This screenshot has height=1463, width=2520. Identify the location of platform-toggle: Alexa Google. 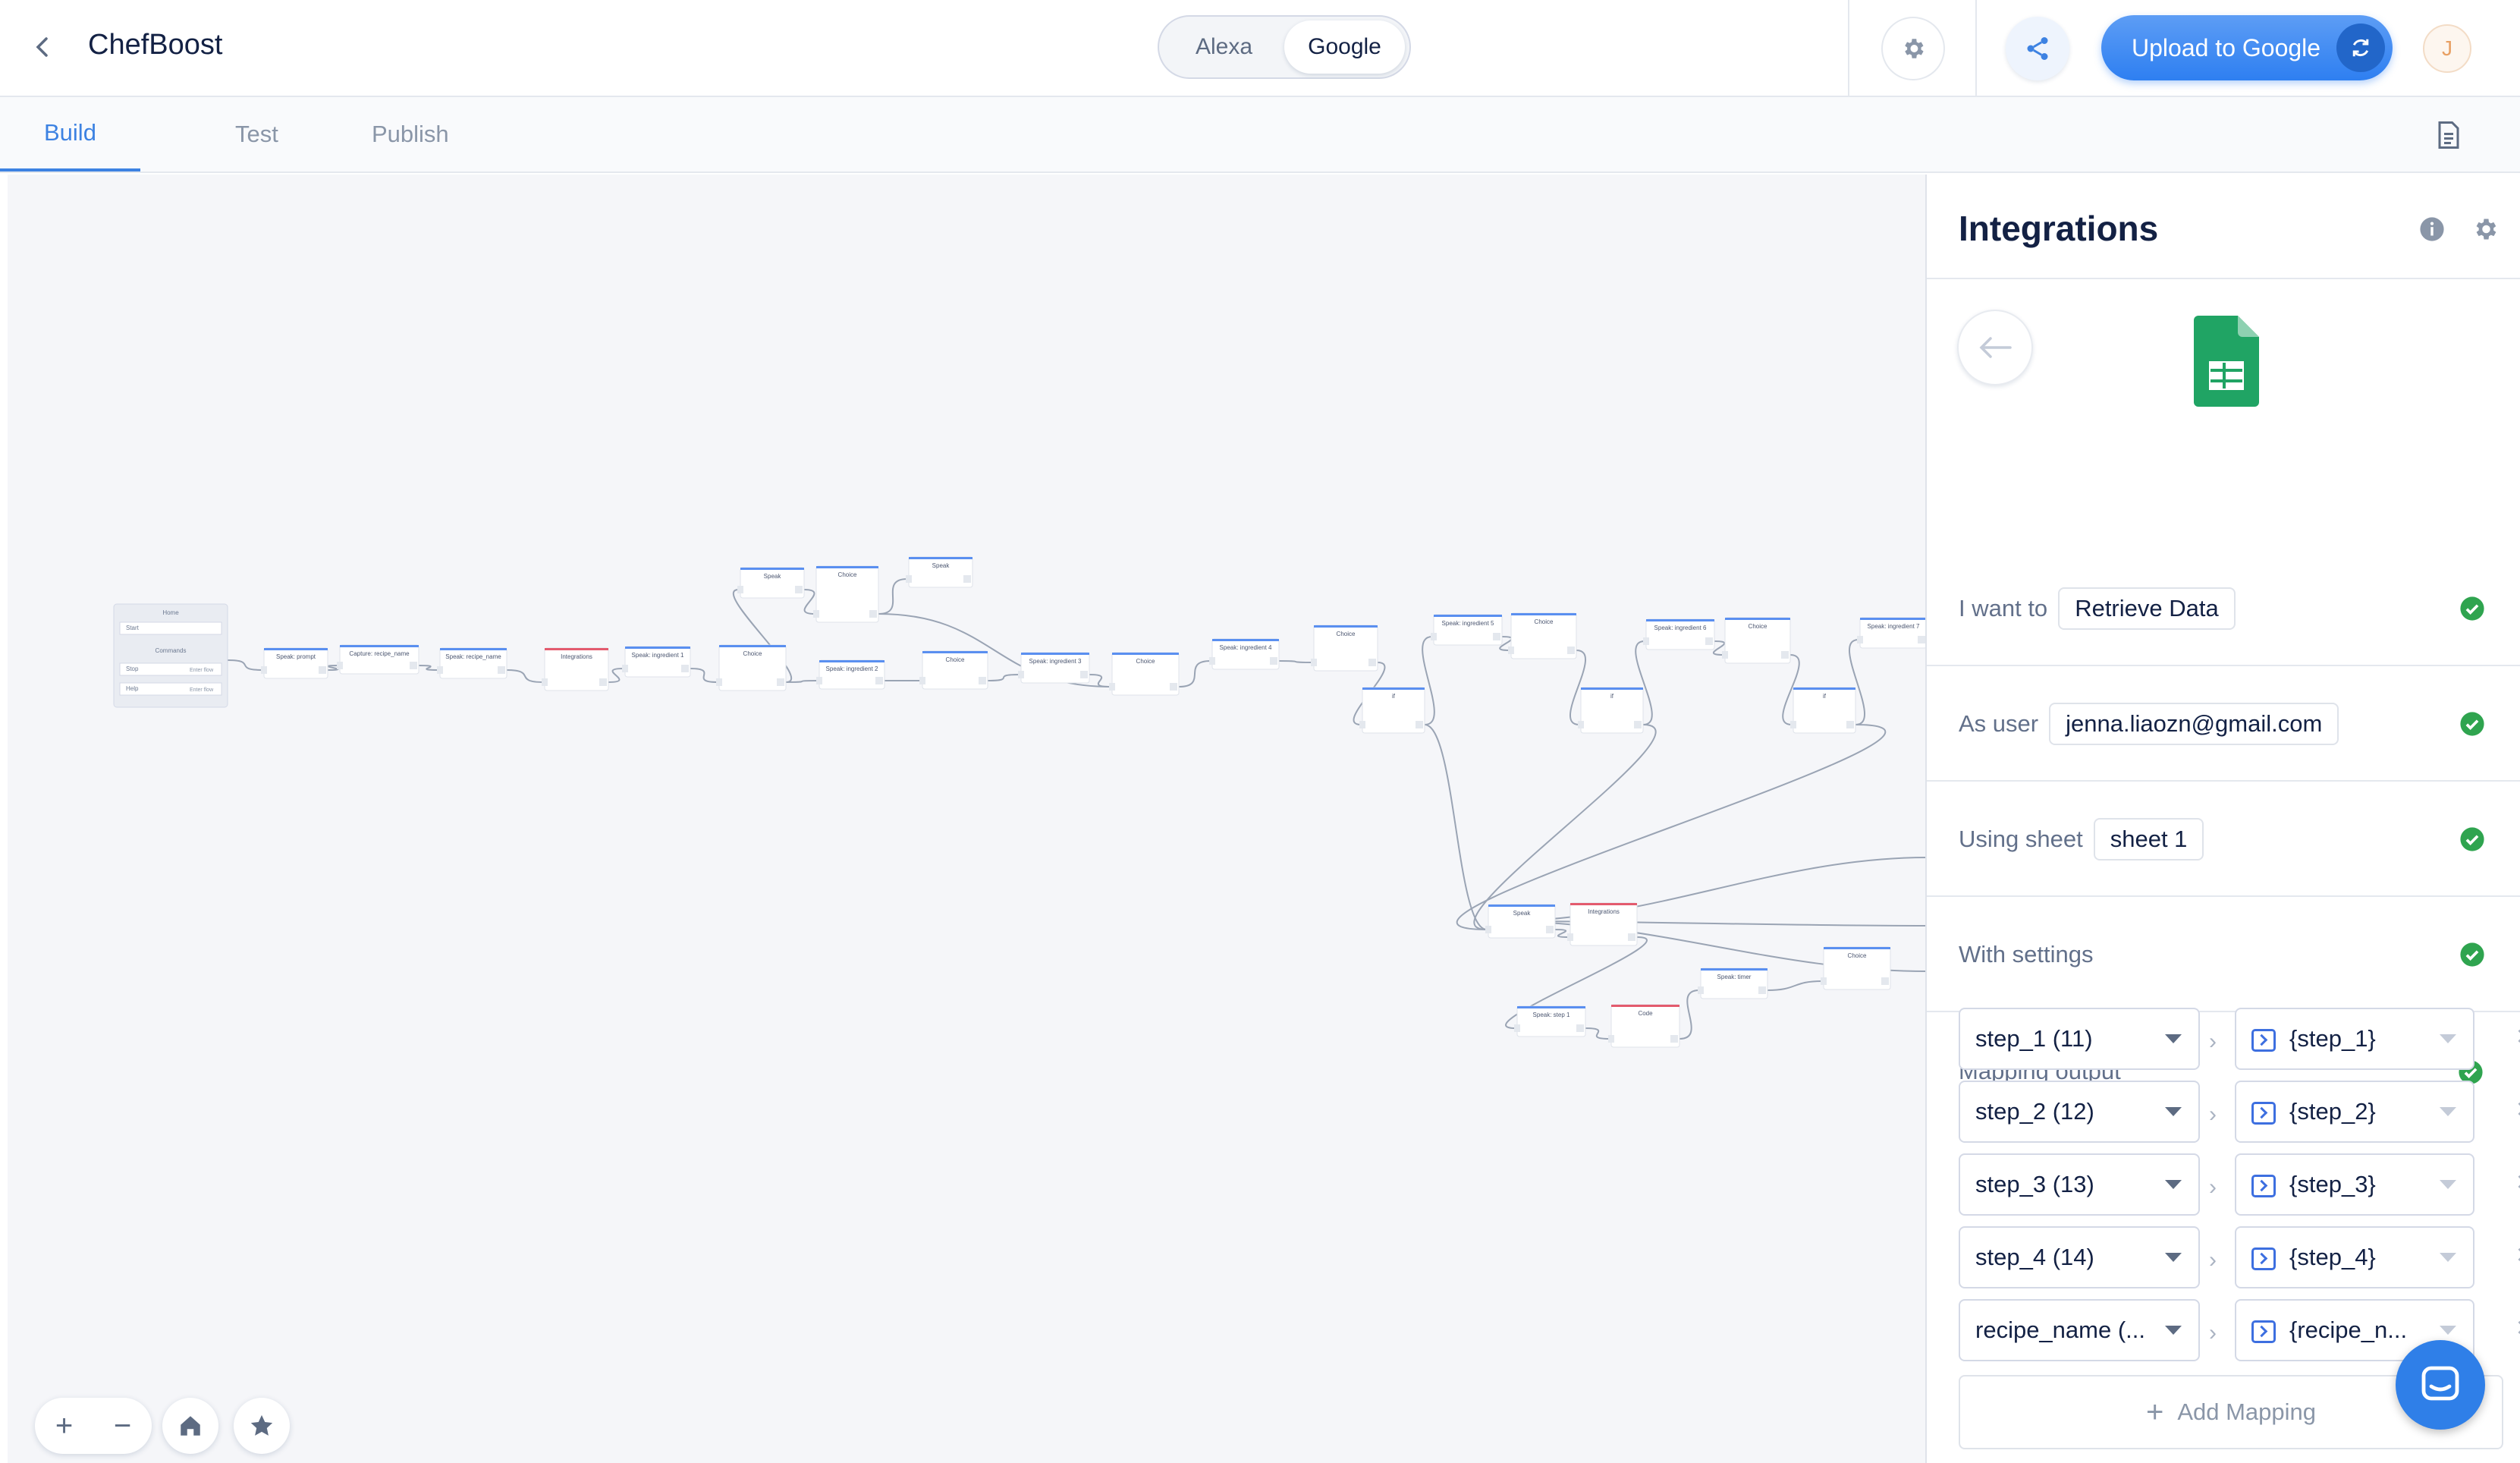
(1284, 47).